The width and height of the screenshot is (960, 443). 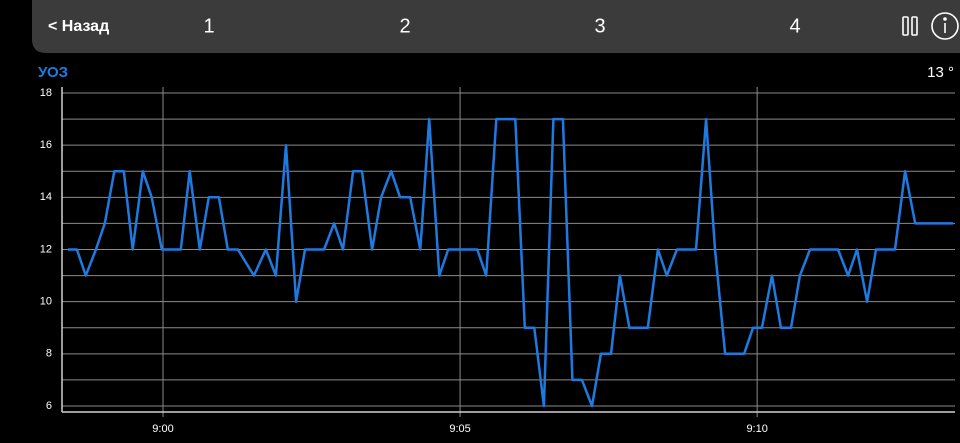 I want to click on tab: 1, so click(x=208, y=26).